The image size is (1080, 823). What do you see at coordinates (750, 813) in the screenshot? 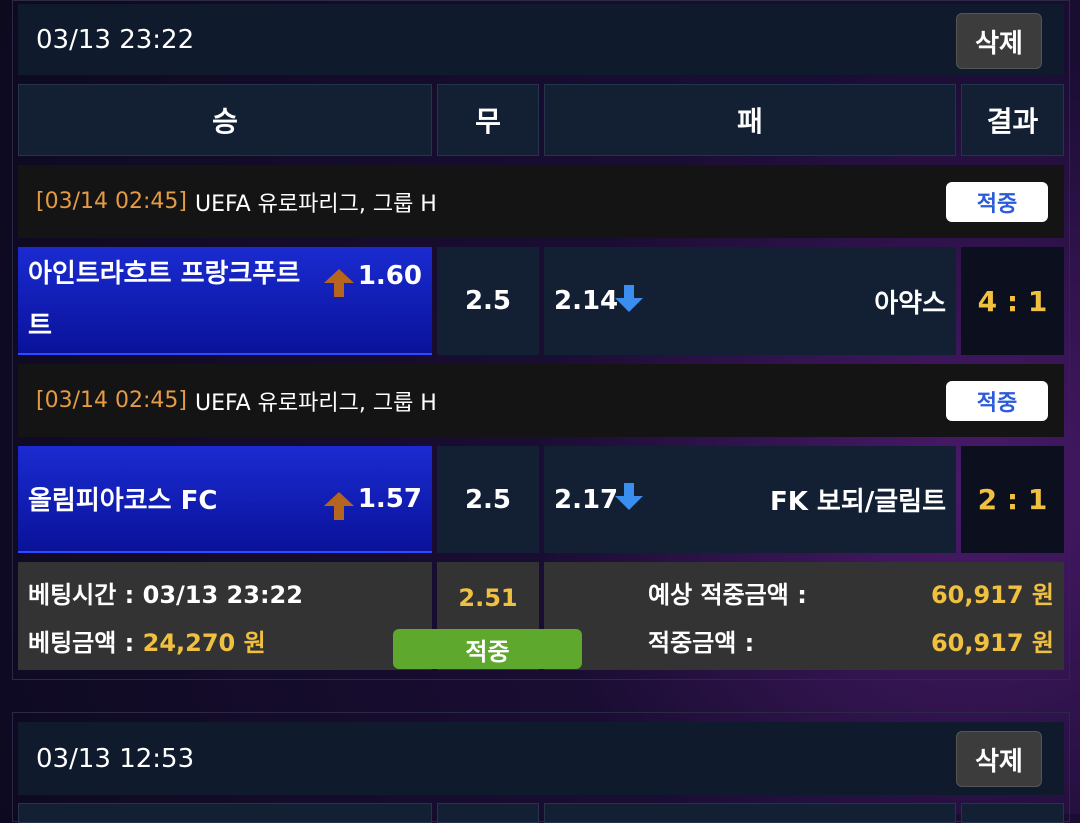
I see `col-lose` at bounding box center [750, 813].